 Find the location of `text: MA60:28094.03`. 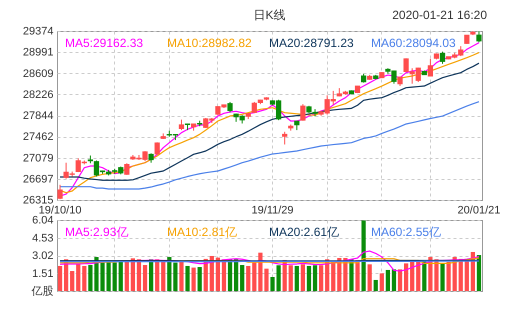

text: MA60:28094.03 is located at coordinates (413, 43).